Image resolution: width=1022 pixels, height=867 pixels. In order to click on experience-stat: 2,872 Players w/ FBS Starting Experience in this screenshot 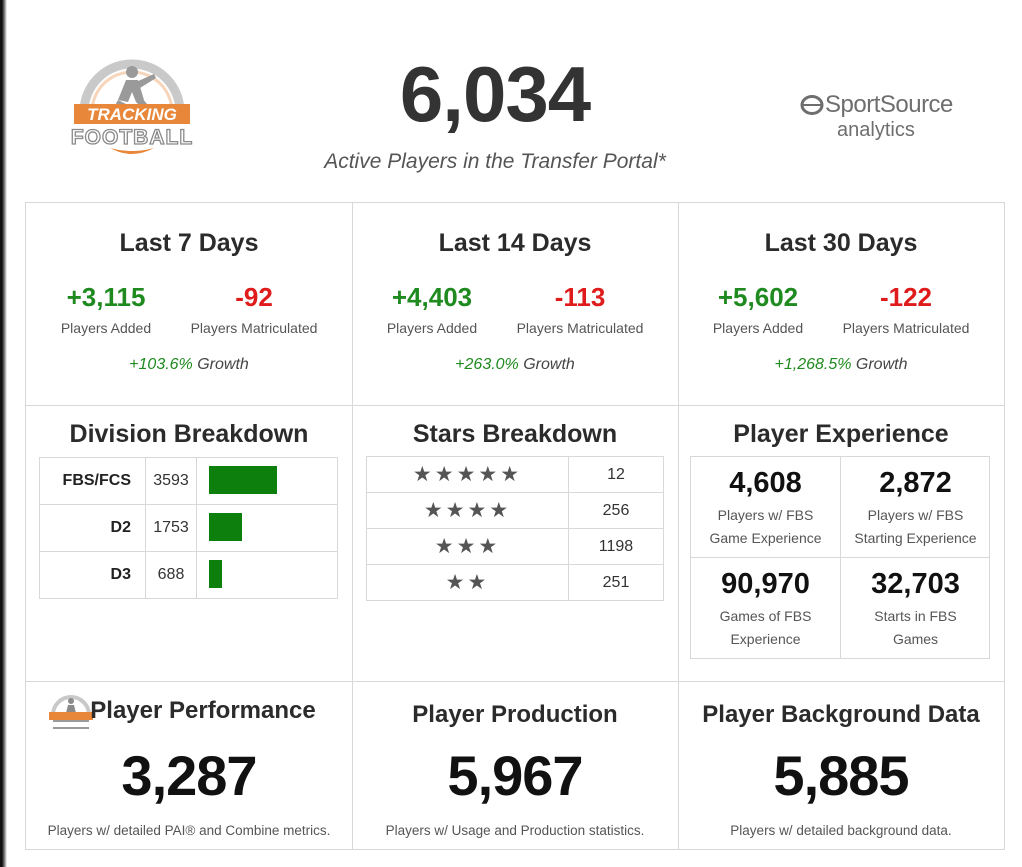, I will do `click(915, 507)`.